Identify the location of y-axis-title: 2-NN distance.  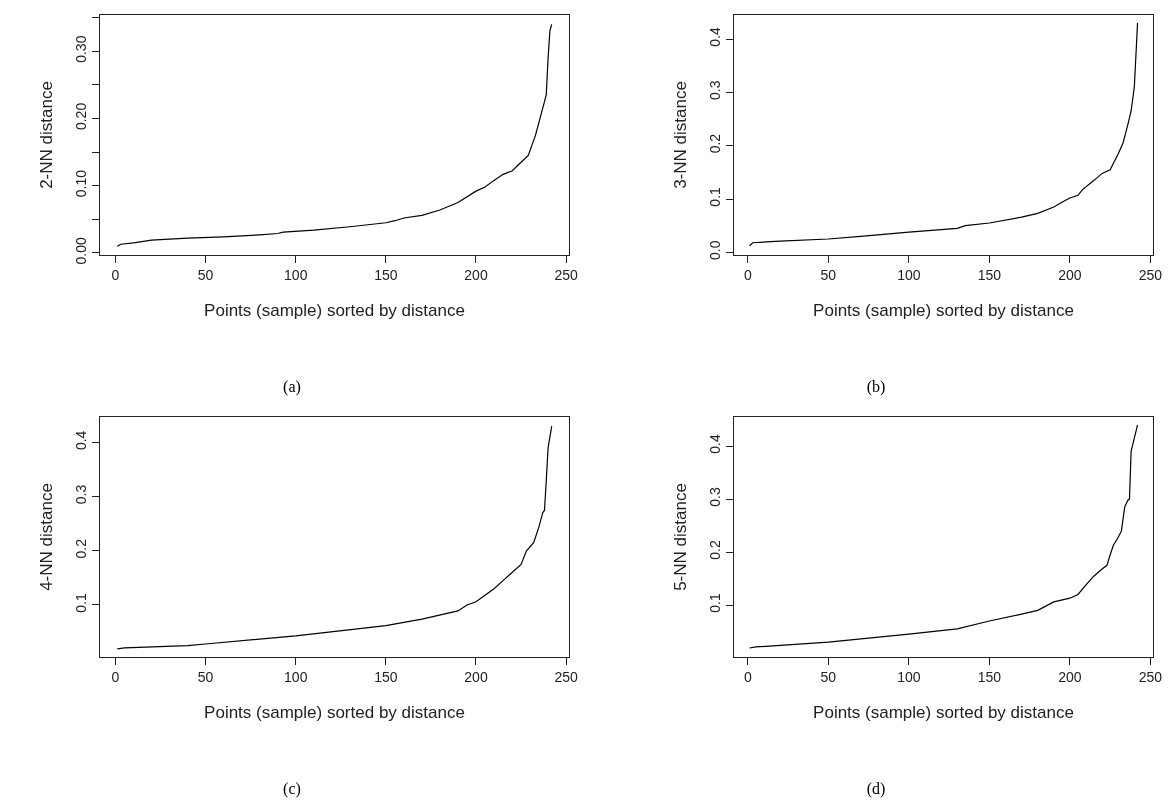
(46, 135).